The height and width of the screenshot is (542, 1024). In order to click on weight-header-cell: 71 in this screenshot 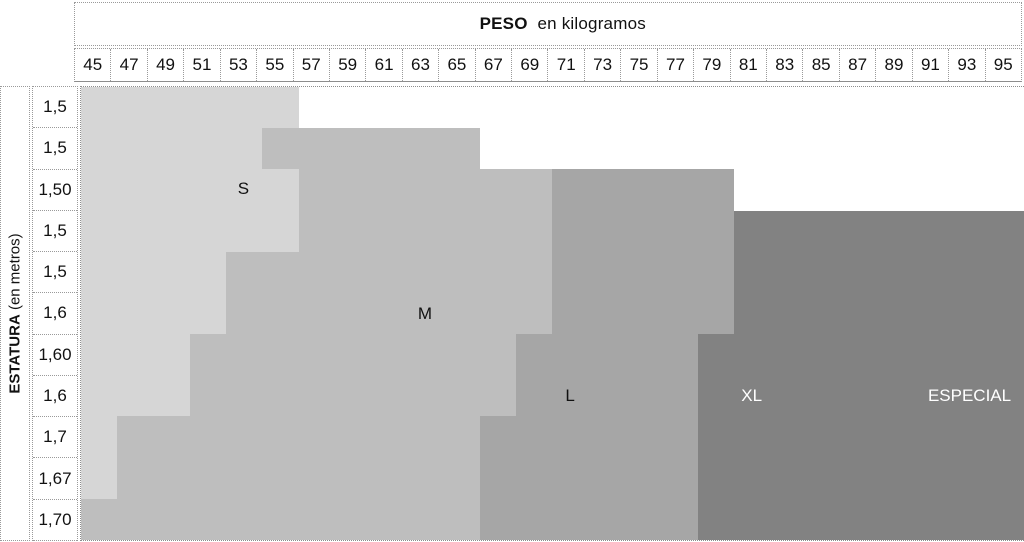, I will do `click(566, 65)`.